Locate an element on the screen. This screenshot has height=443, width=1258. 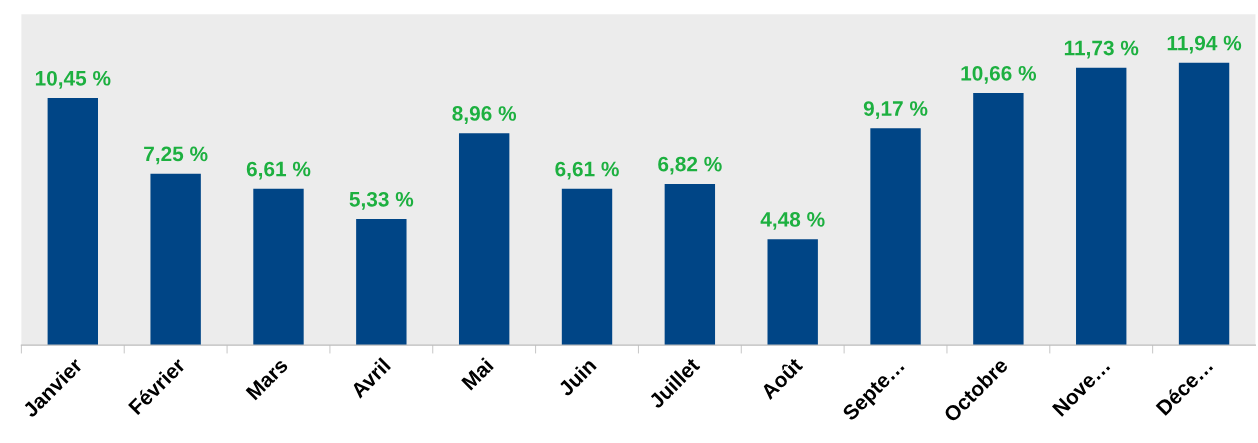
x-tick-label: Juin is located at coordinates (576, 377).